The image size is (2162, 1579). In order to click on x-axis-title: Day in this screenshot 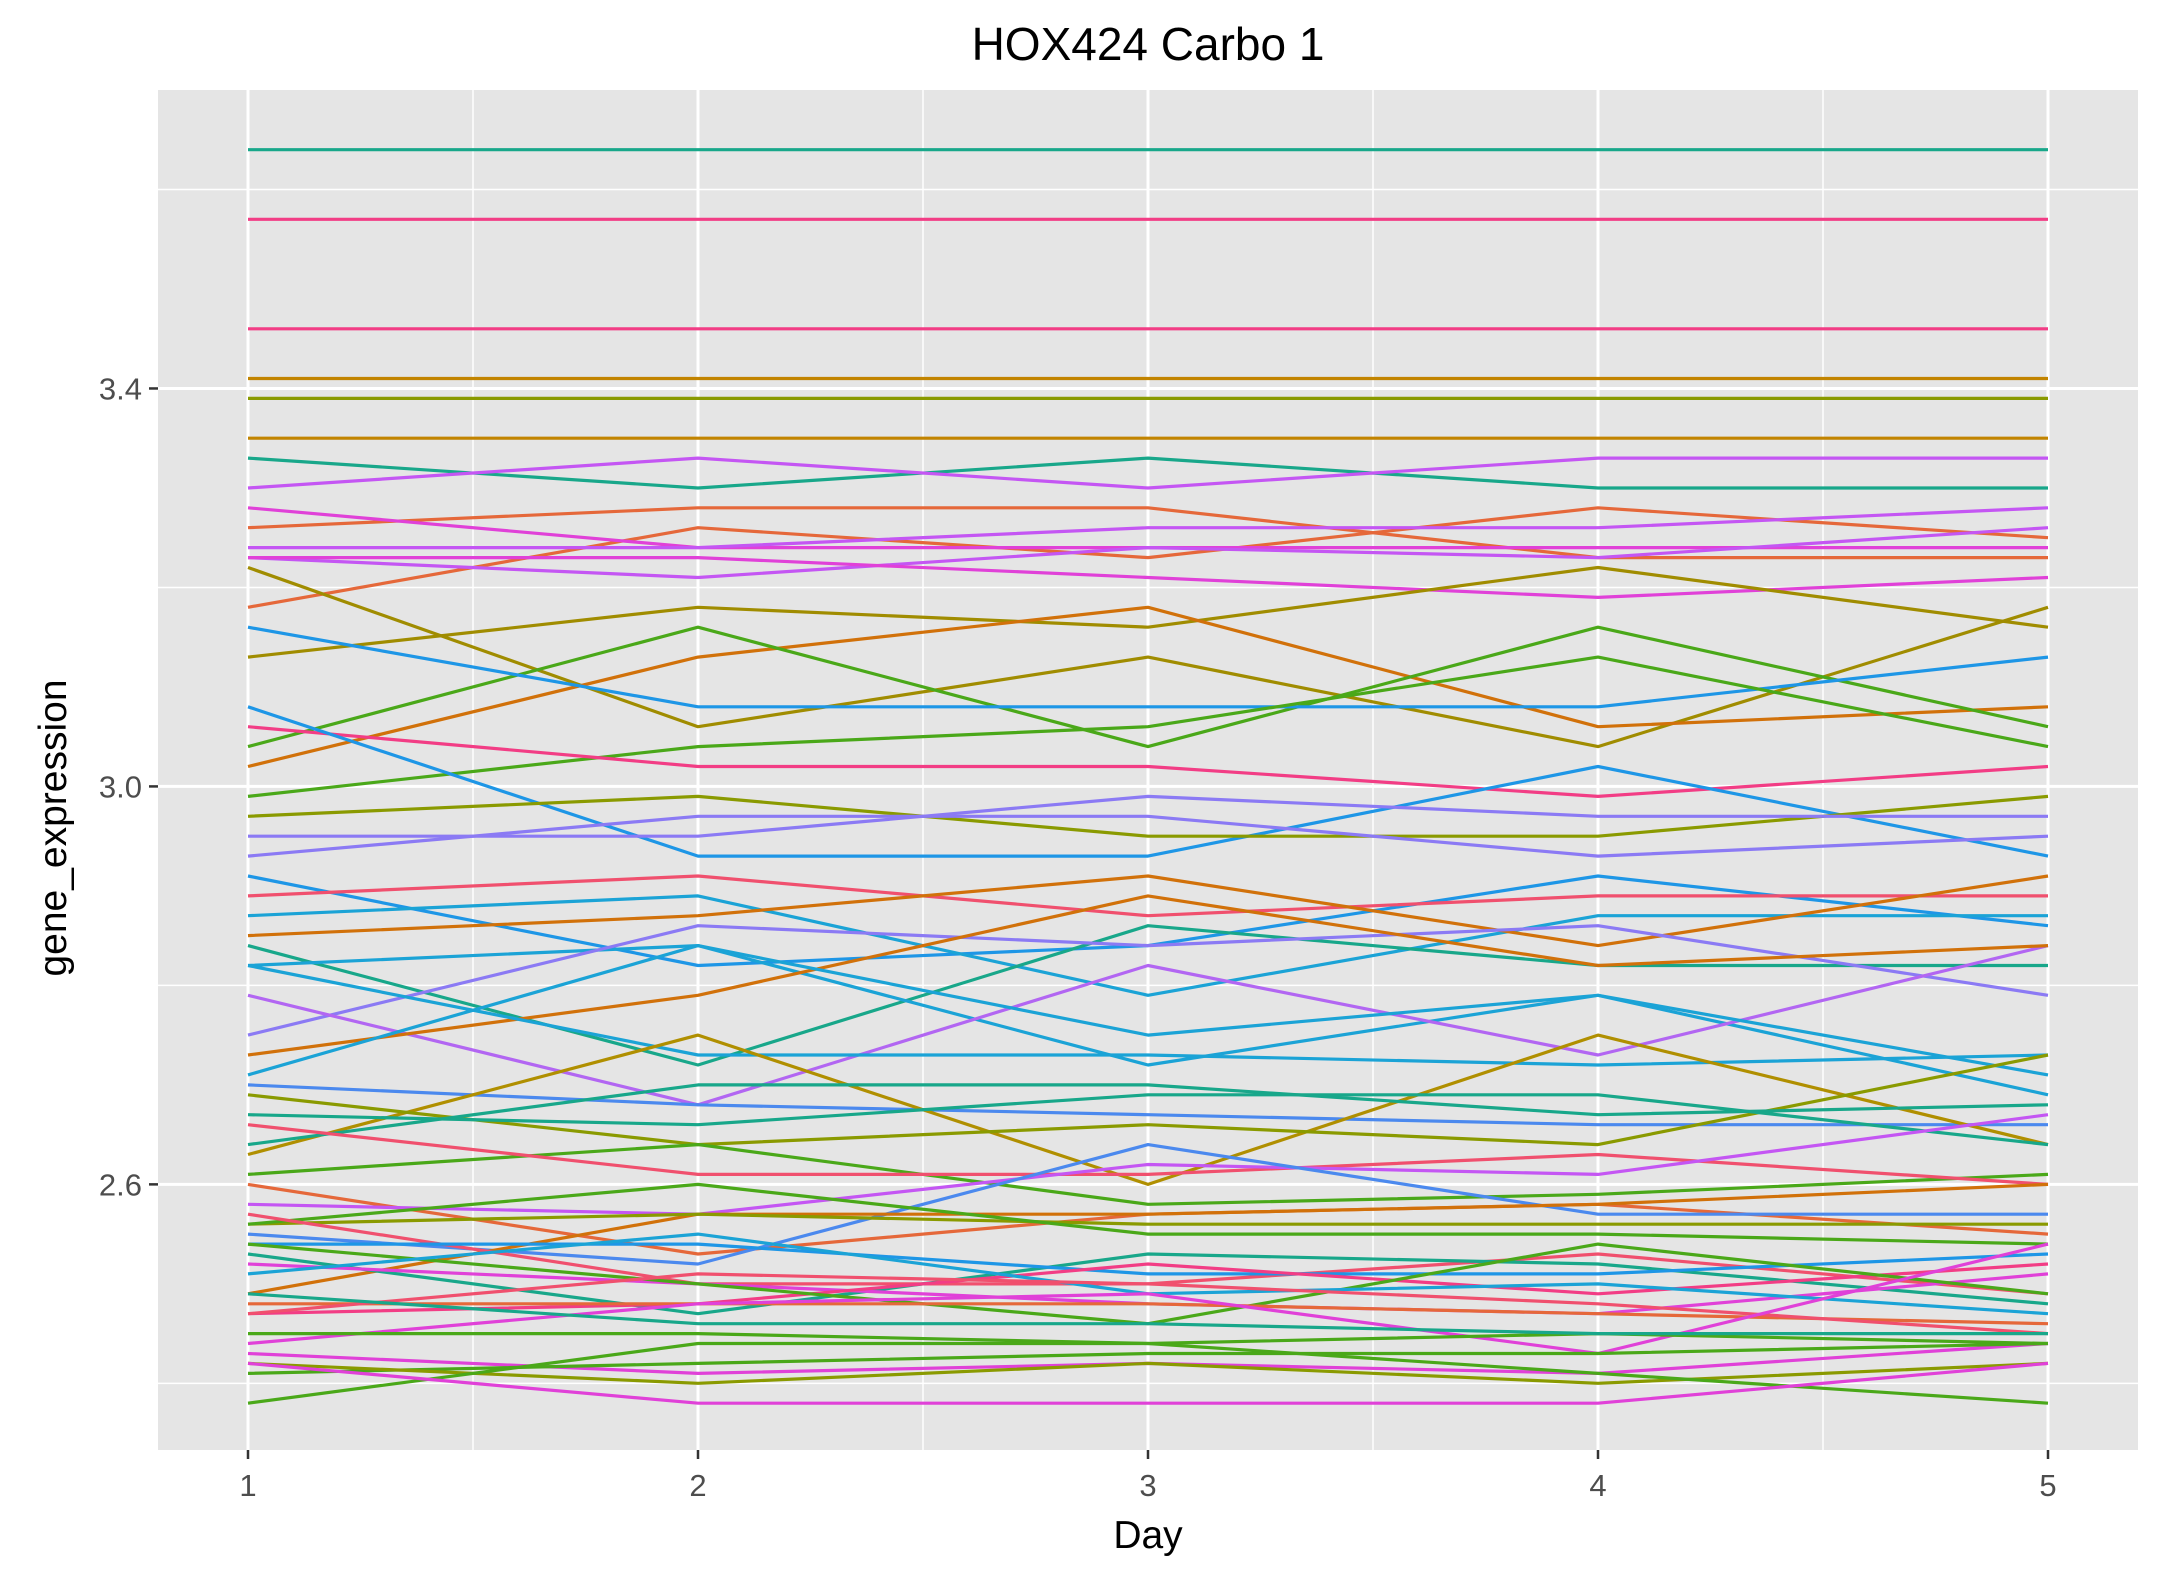, I will do `click(1148, 1535)`.